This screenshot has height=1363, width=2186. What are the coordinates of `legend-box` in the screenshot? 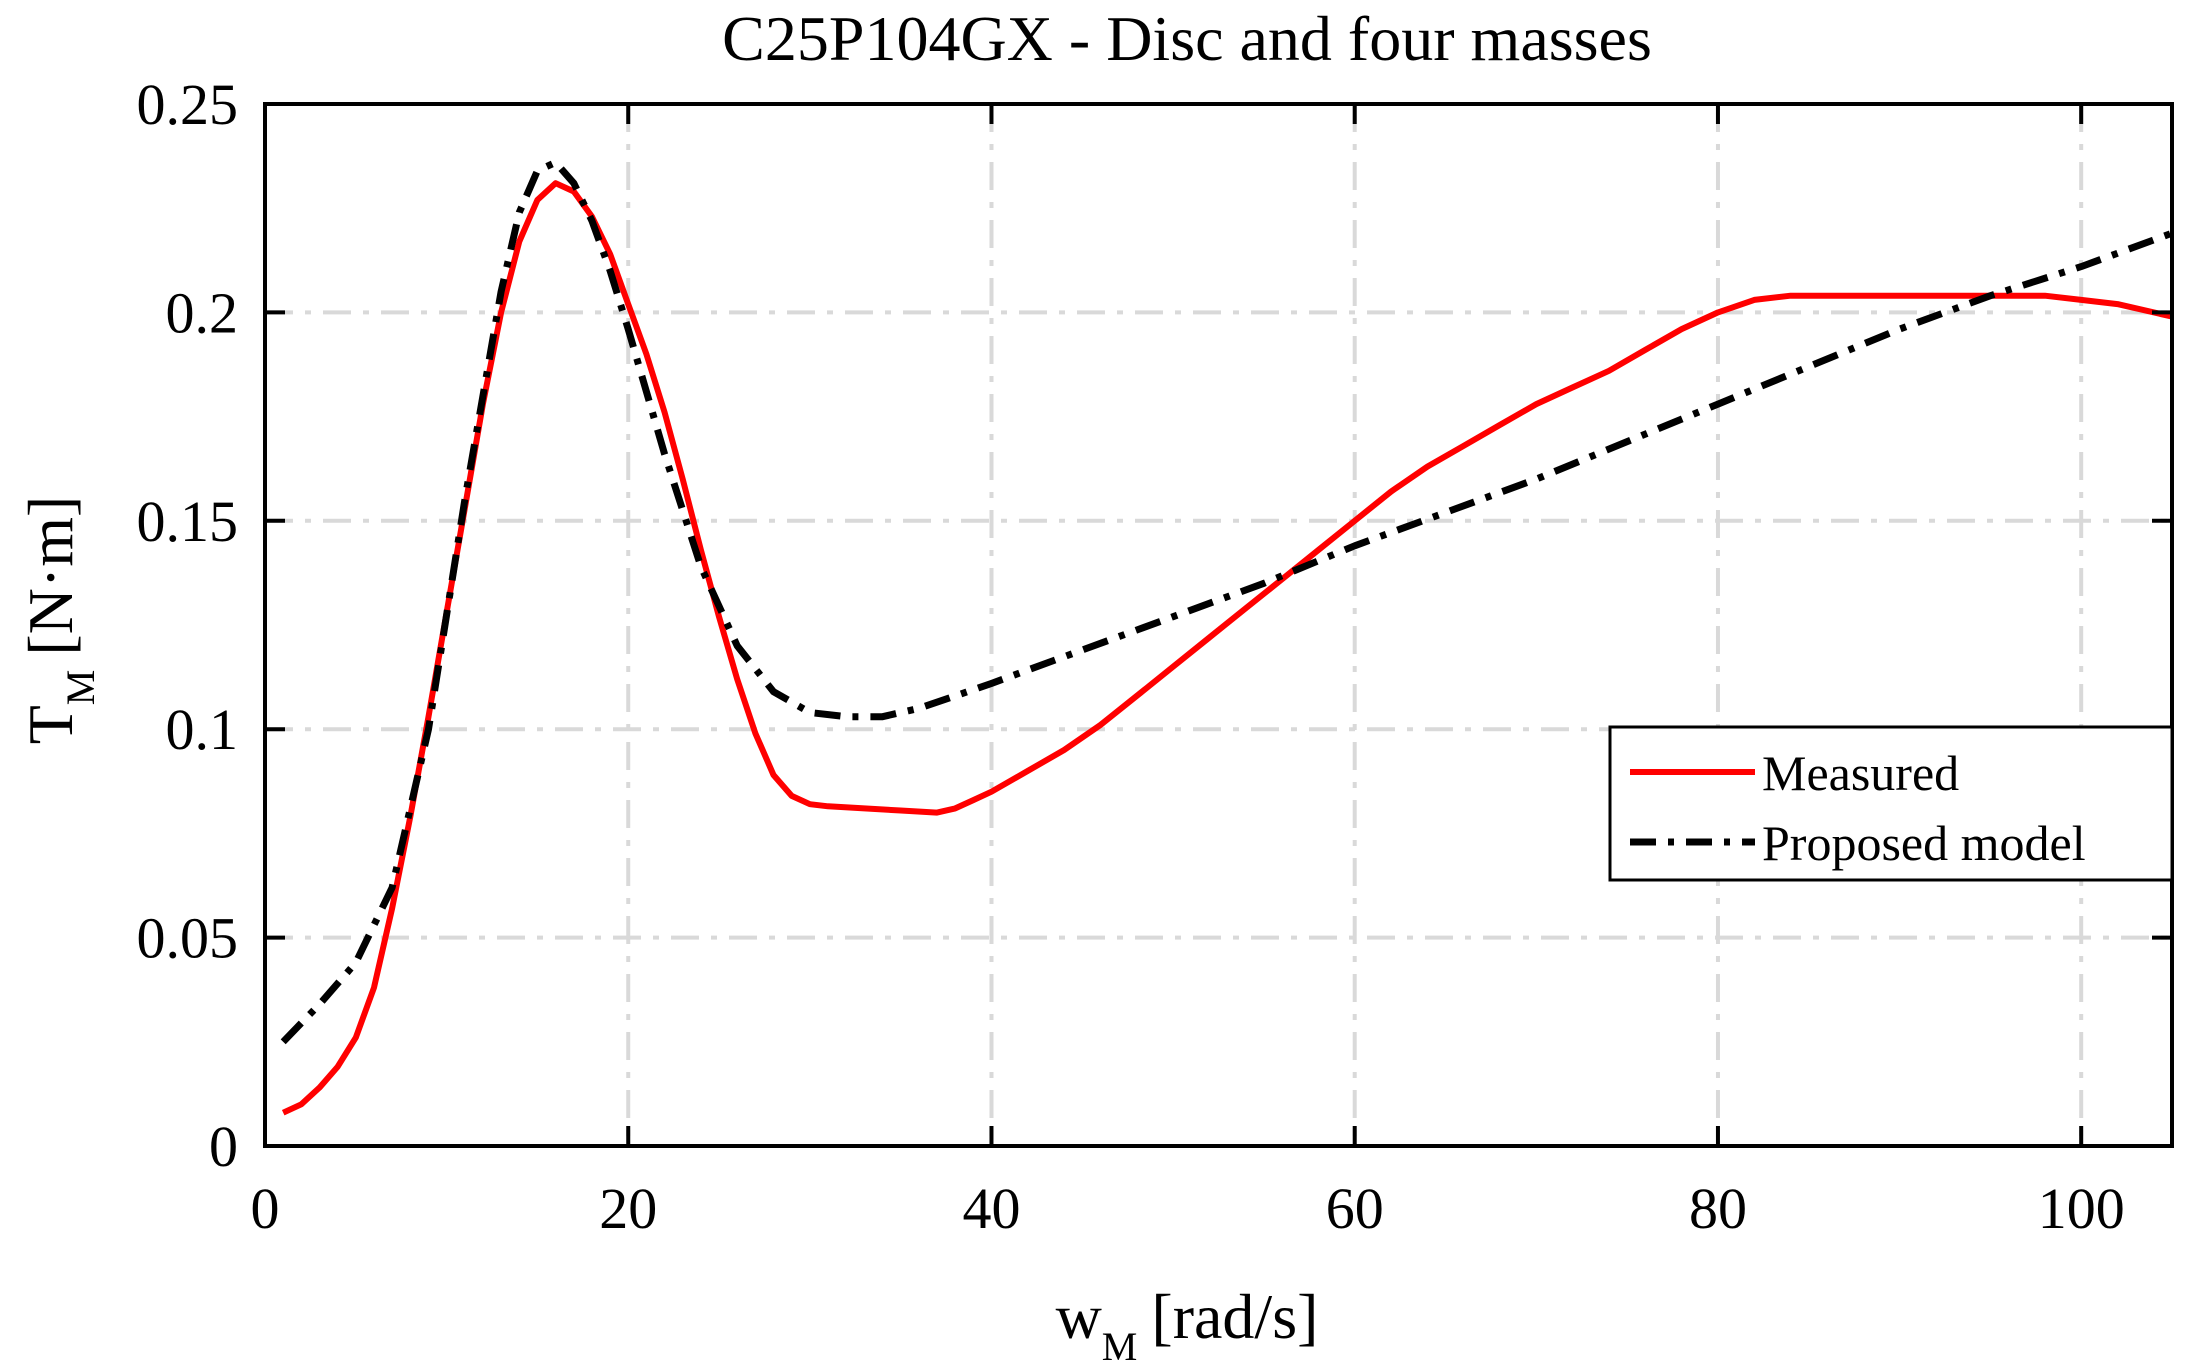 It's located at (1891, 803).